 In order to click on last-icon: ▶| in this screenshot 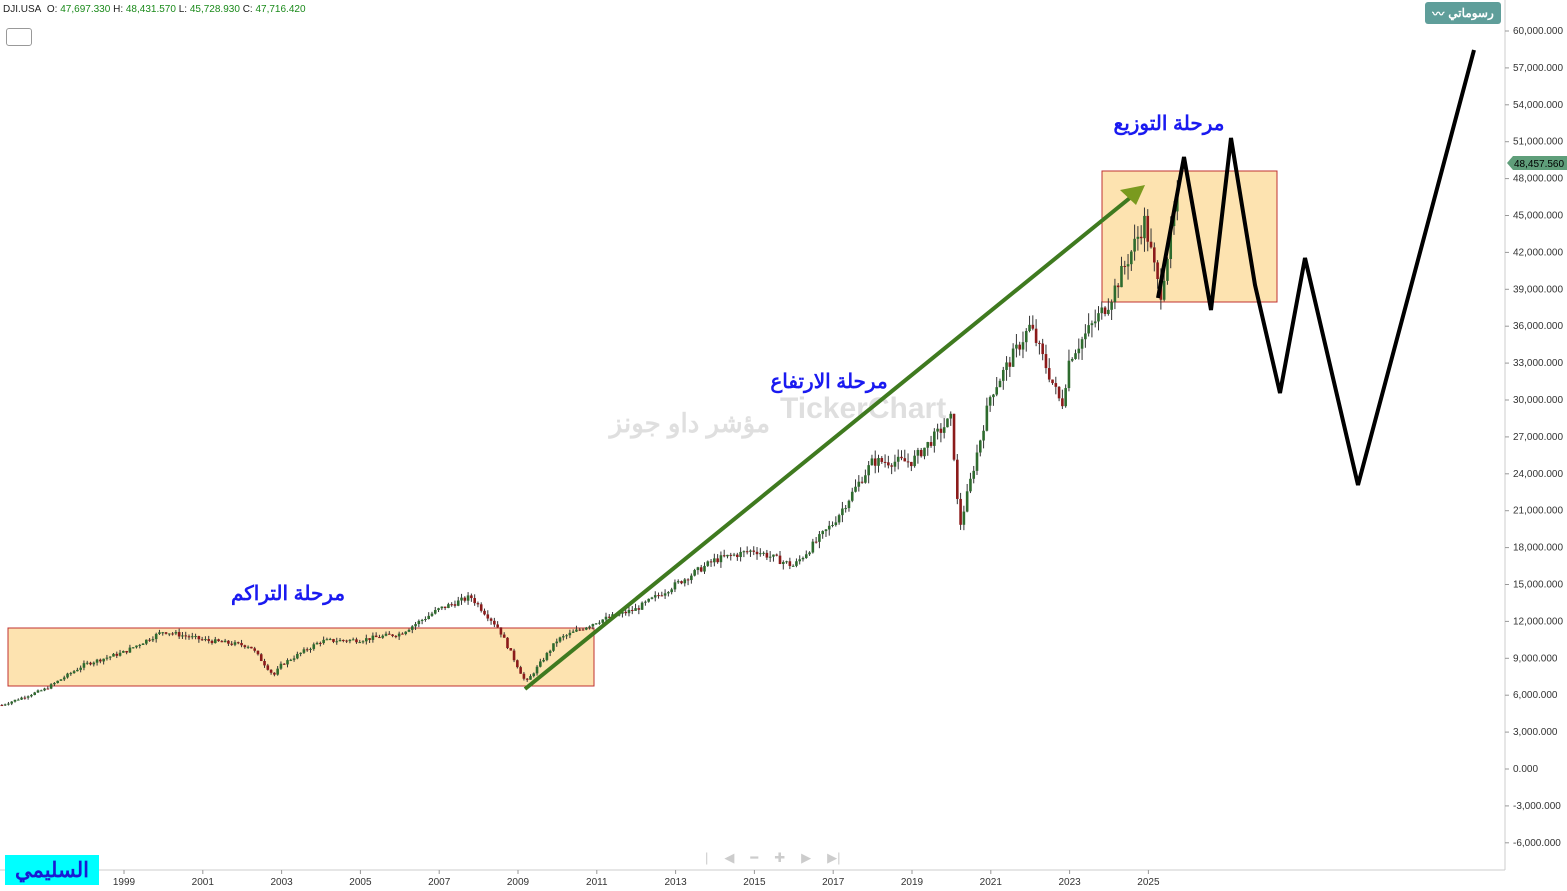, I will do `click(834, 857)`.